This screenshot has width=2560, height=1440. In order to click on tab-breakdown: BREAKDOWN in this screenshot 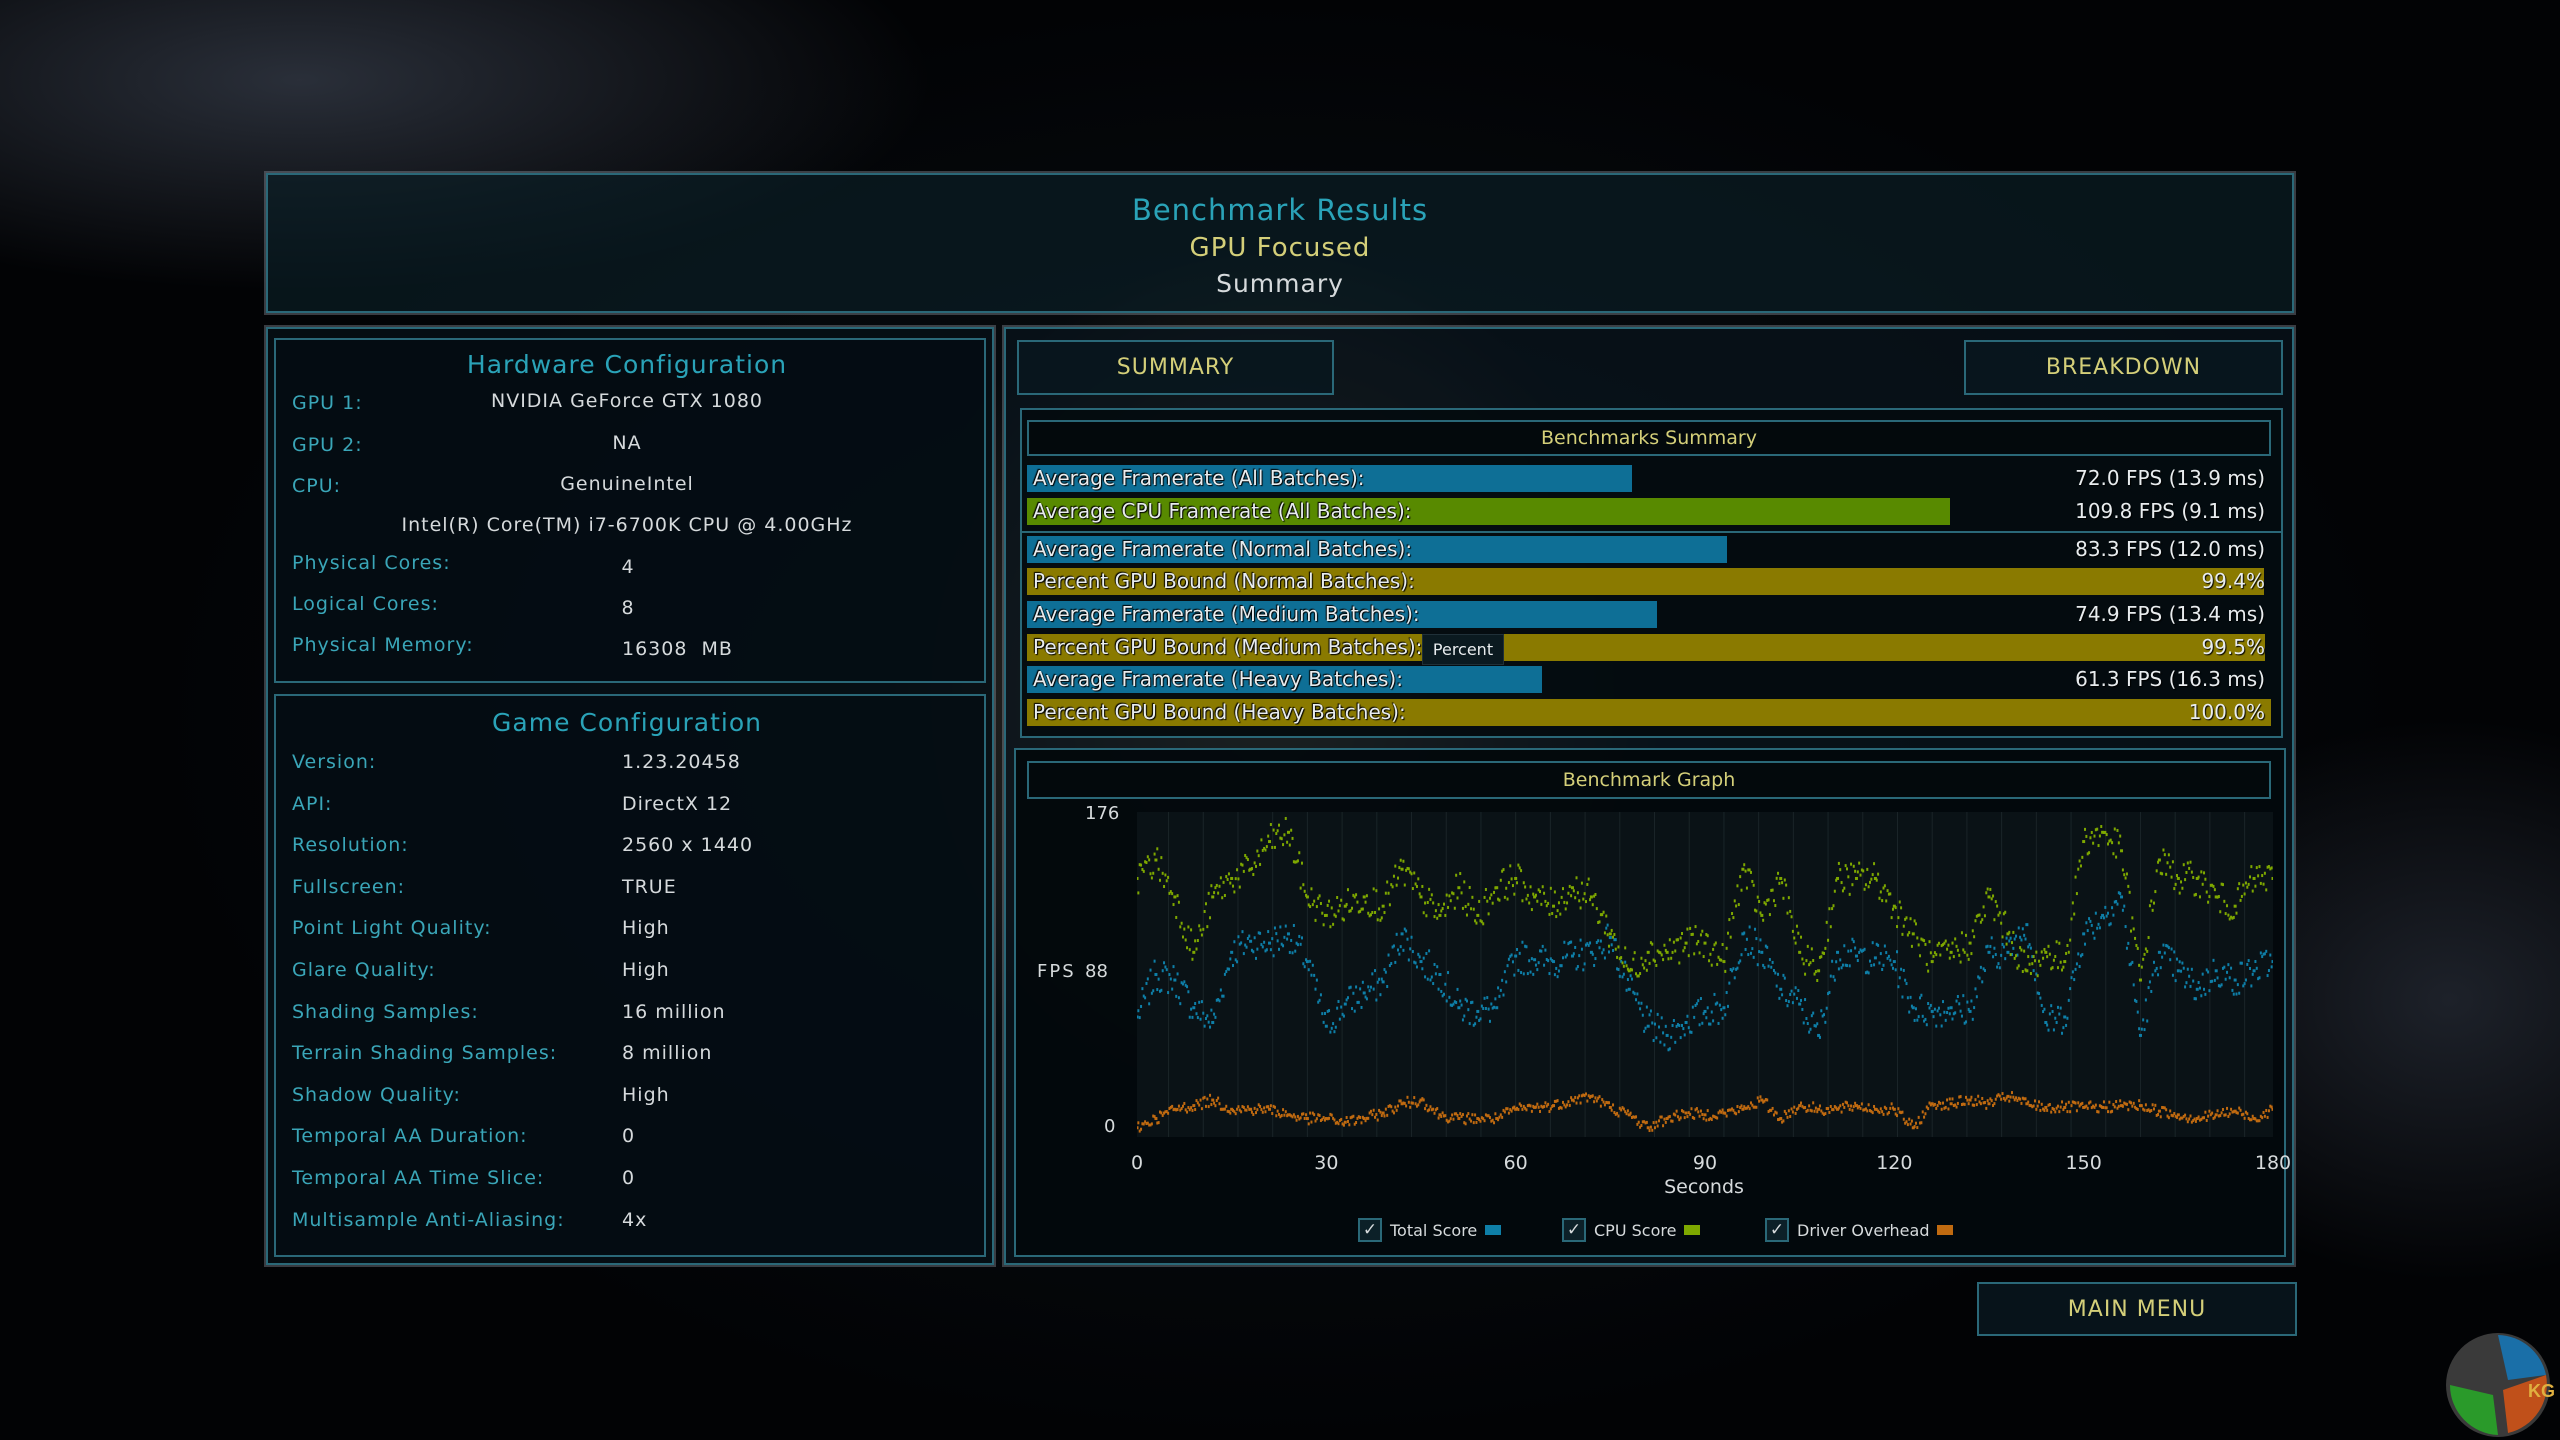, I will do `click(2123, 367)`.